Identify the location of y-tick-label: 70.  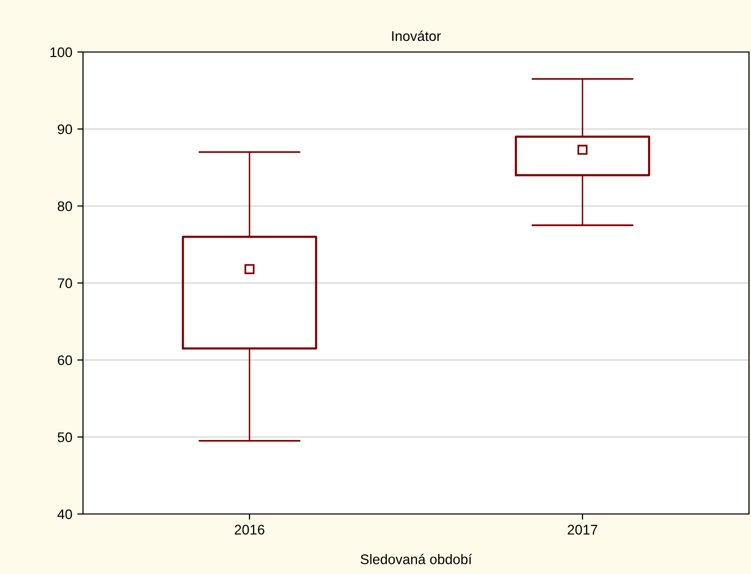
(65, 283).